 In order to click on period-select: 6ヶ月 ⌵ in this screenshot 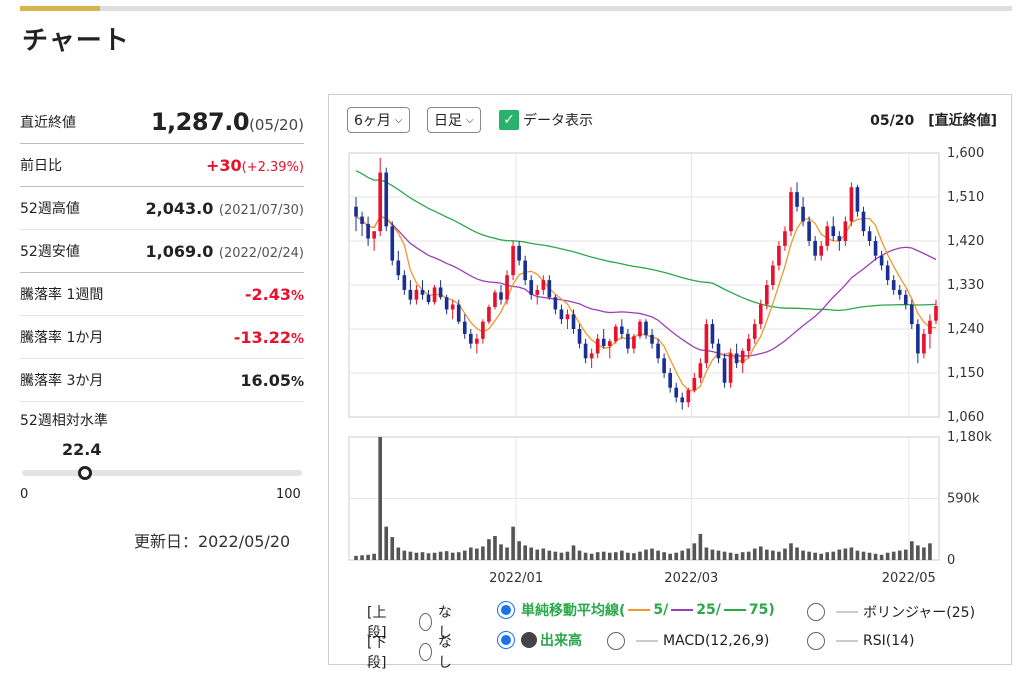, I will do `click(378, 120)`.